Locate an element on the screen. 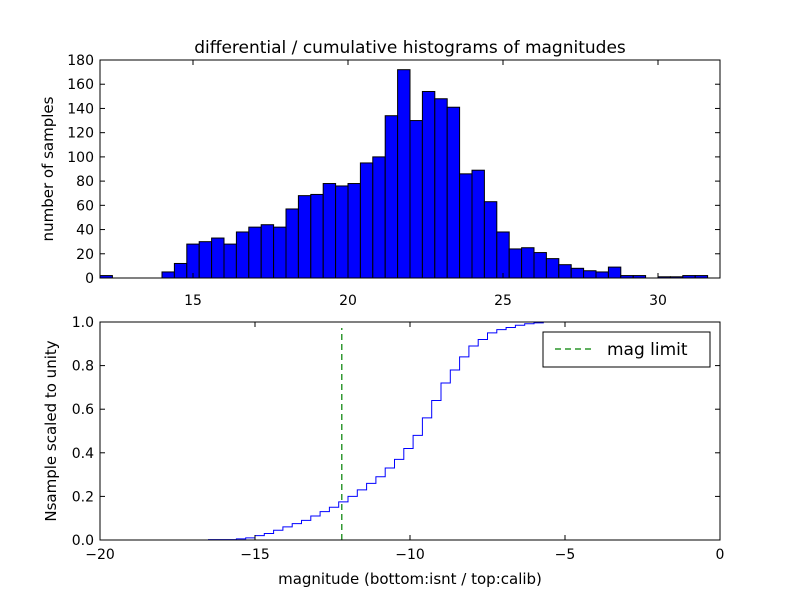  x-tick-label: −10 is located at coordinates (410, 555).